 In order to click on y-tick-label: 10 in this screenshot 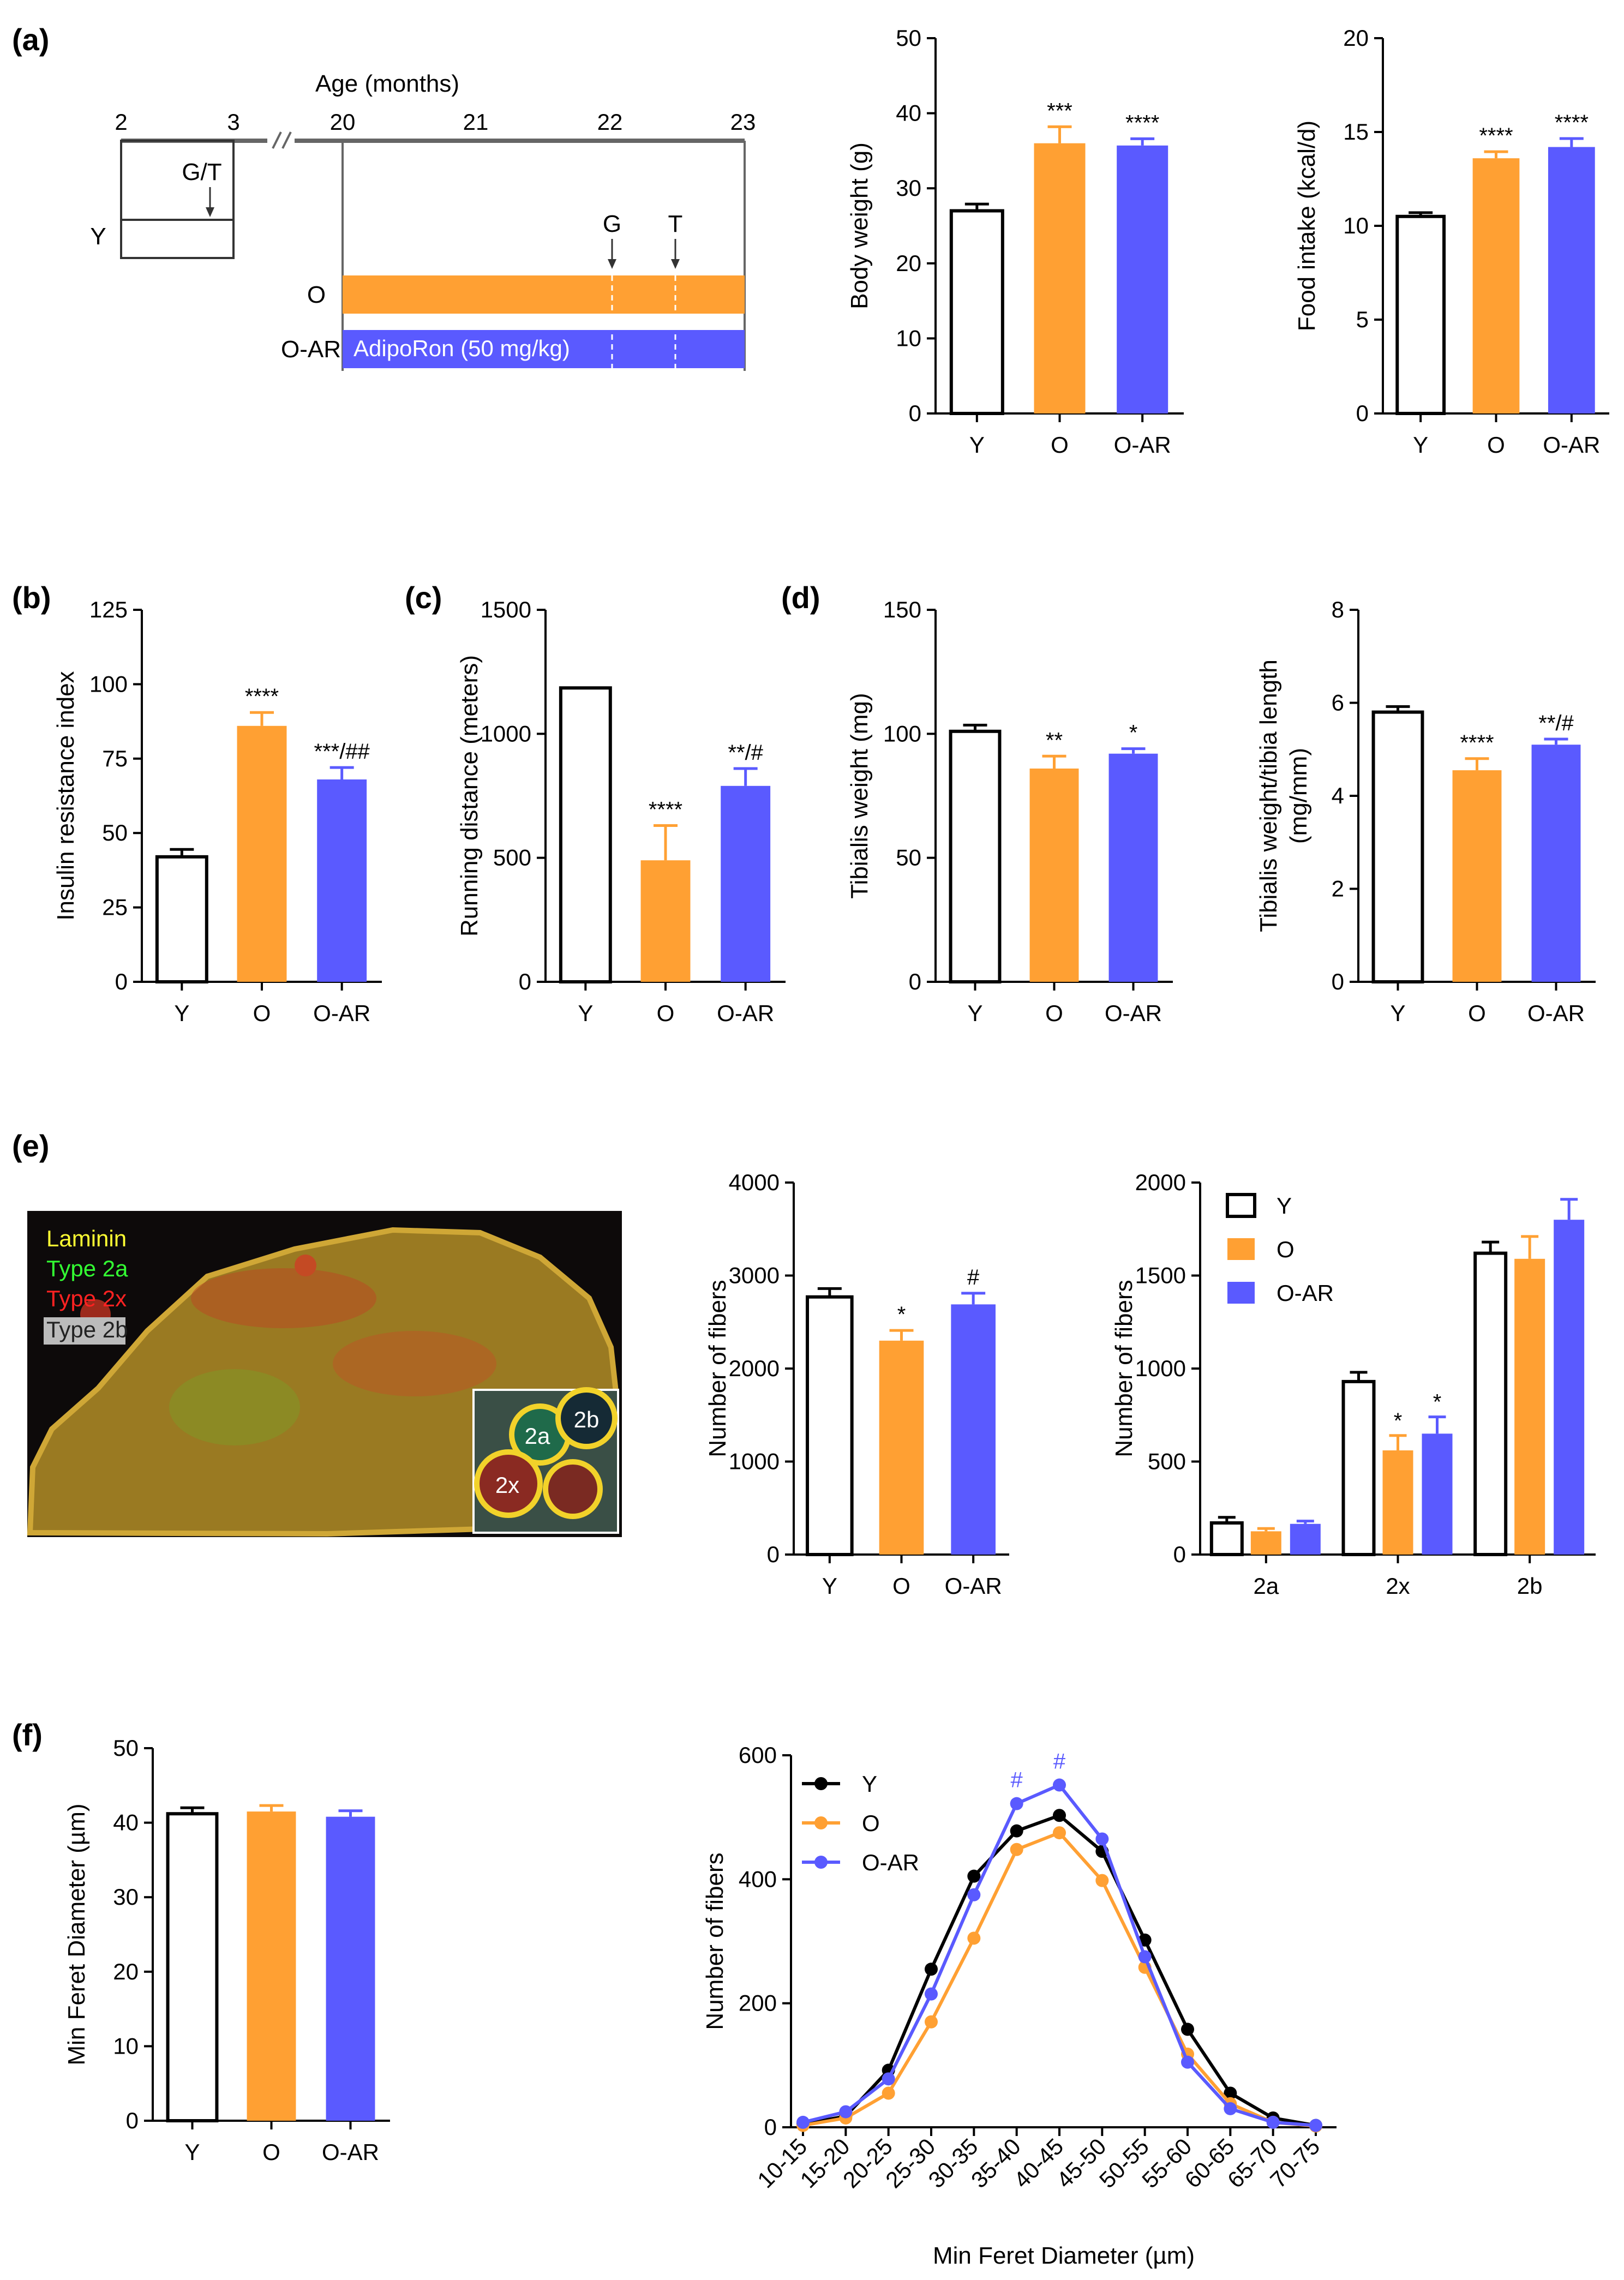, I will do `click(908, 338)`.